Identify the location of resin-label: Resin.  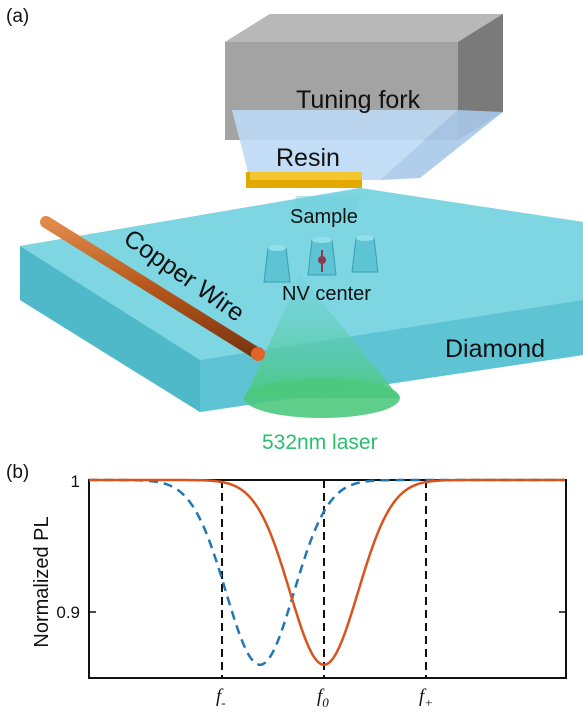
(308, 158).